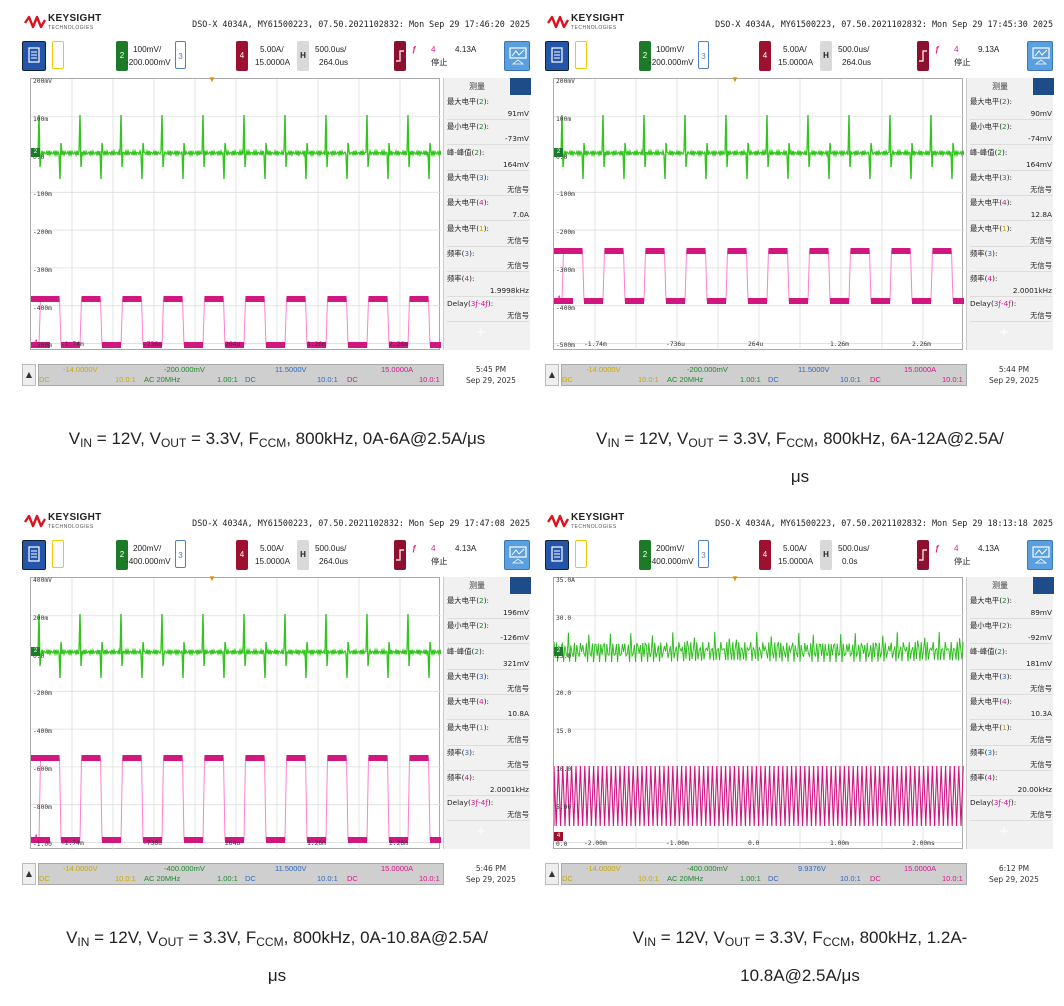  Describe the element at coordinates (488, 133) in the screenshot. I see `measurement-row: 最小电平(2): -73mV` at that location.